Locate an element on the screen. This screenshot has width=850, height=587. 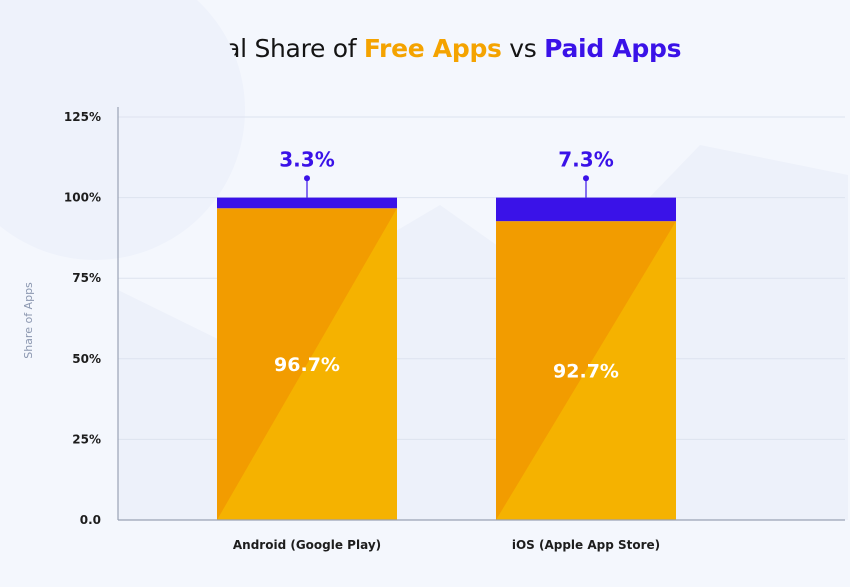
paid-value-label: 7.3% is located at coordinates (585, 159).